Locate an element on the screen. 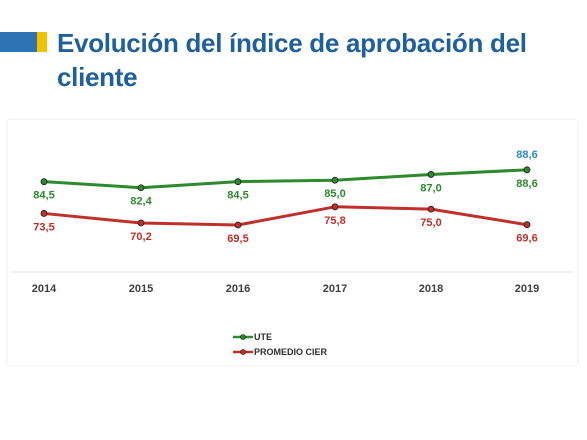  series-line-promedio-cier is located at coordinates (285, 216).